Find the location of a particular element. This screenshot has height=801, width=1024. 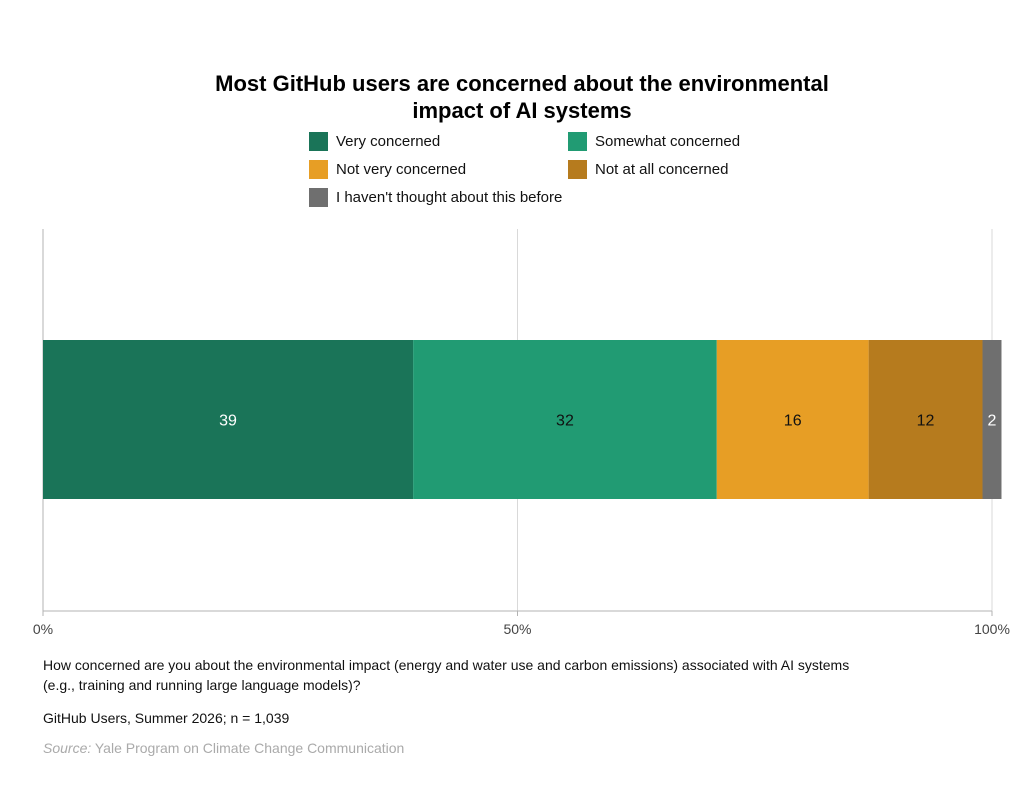

legend-label: Not at all concerned is located at coordinates (662, 169).